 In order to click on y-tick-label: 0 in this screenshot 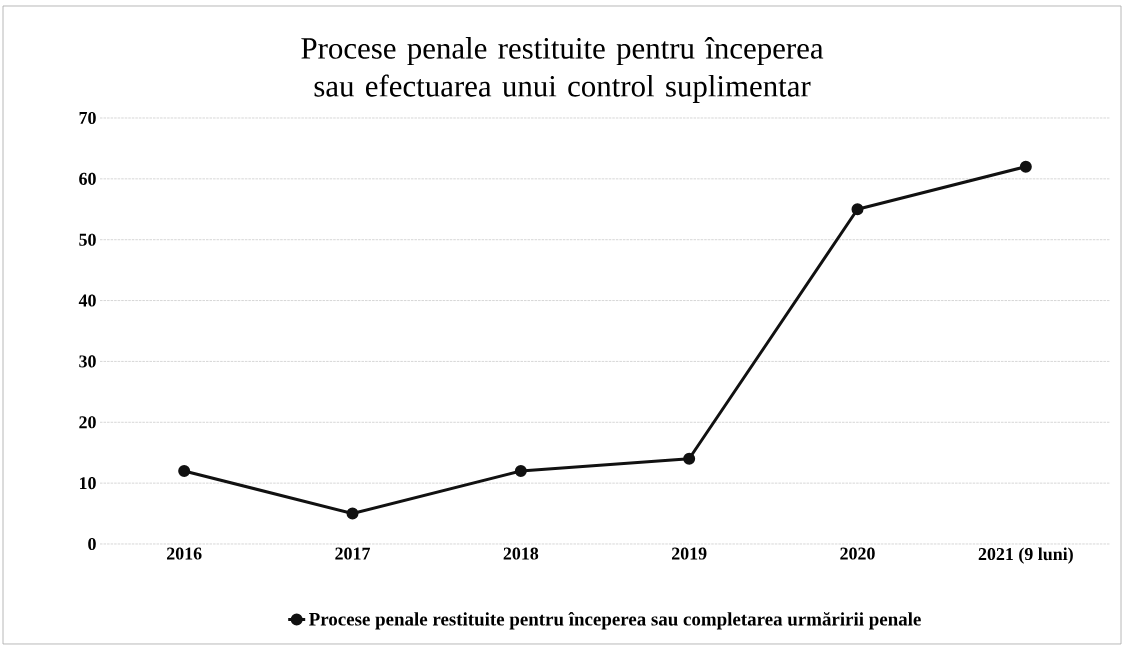, I will do `click(92, 544)`.